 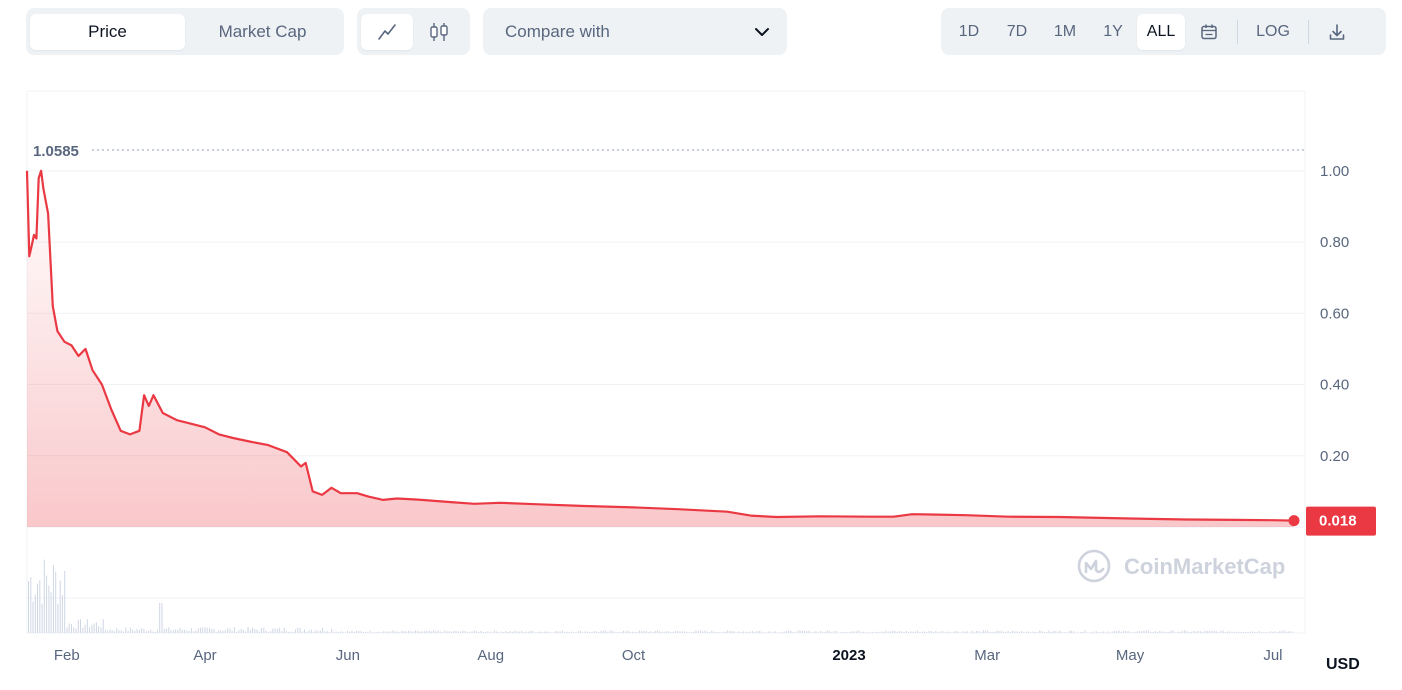 What do you see at coordinates (1273, 31) in the screenshot?
I see `log-scale-button: LOG` at bounding box center [1273, 31].